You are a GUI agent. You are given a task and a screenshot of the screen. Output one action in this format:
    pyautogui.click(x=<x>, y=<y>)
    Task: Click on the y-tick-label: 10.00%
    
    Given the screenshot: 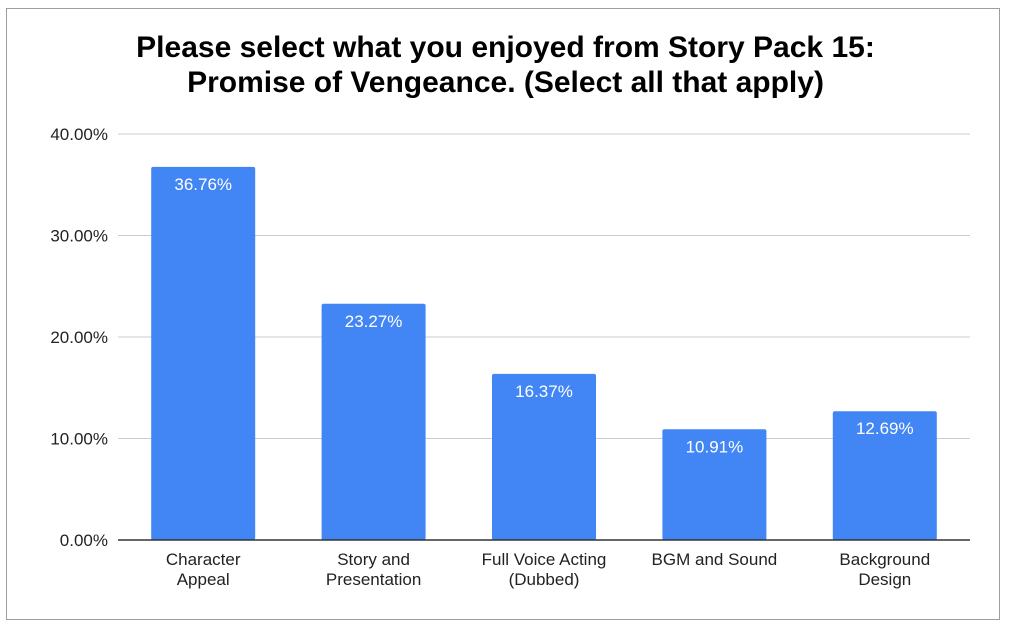 What is the action you would take?
    pyautogui.click(x=79, y=439)
    